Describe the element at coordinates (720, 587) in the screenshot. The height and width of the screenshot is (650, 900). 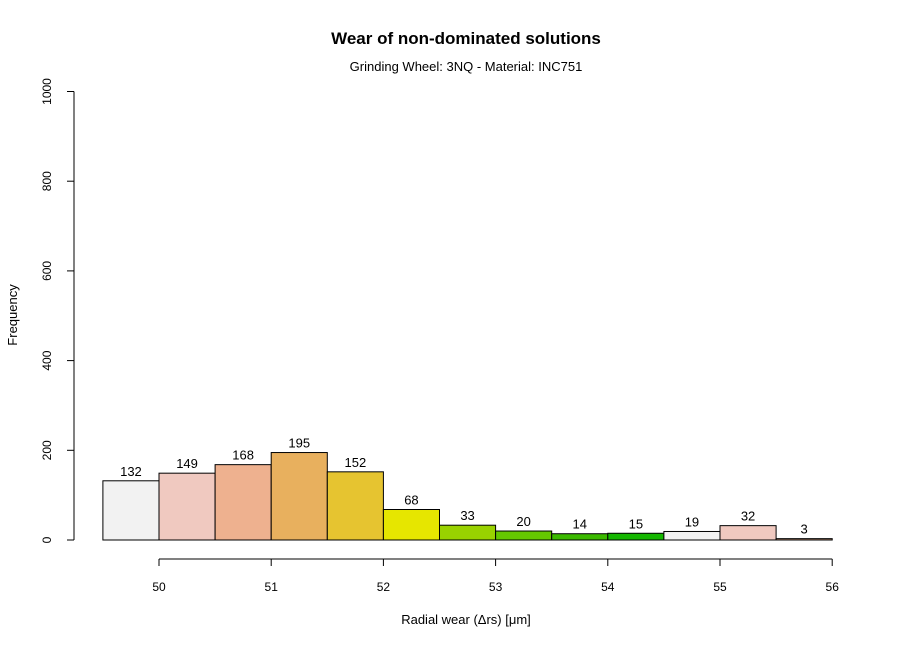
I see `x-tick-label: 55` at that location.